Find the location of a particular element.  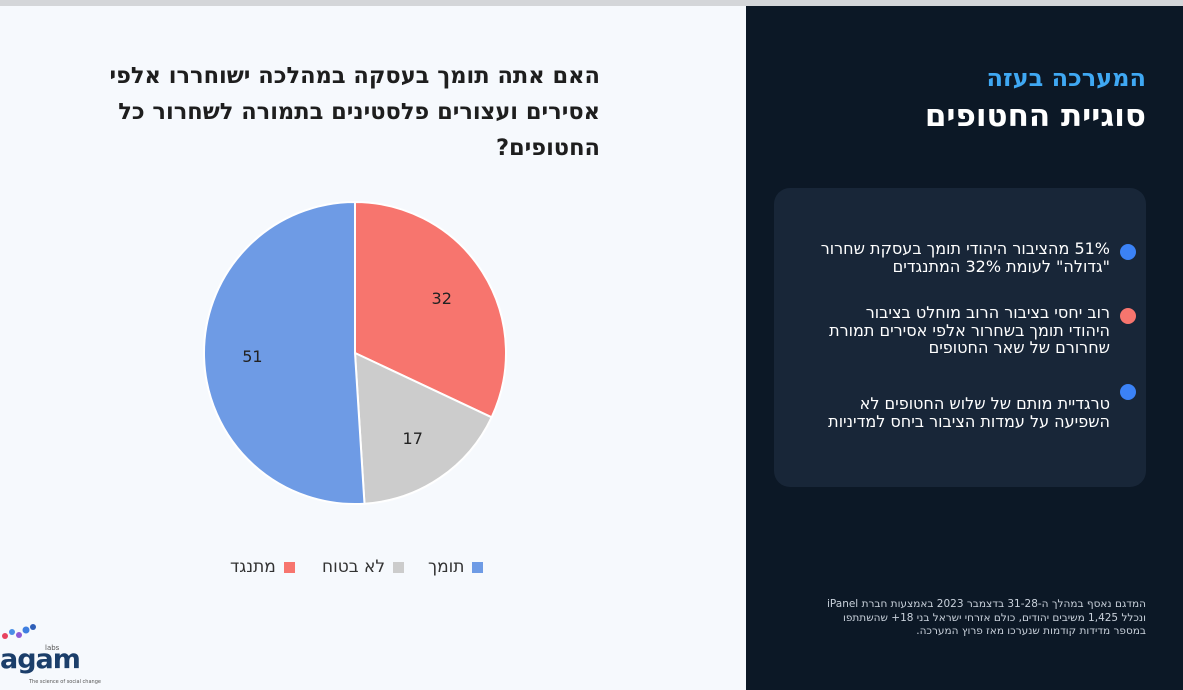

legend-item: תומך is located at coordinates (456, 567).